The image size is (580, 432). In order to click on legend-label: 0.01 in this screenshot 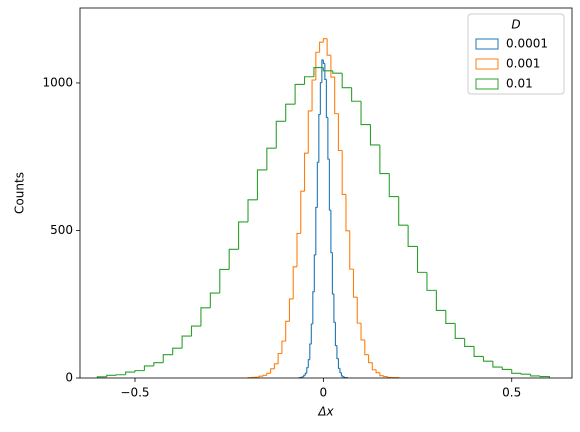, I will do `click(519, 84)`.